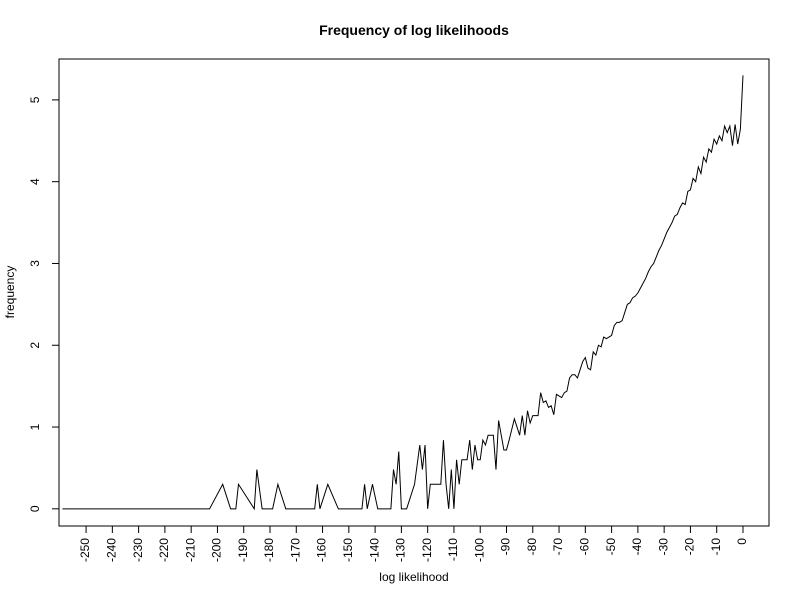 This screenshot has width=800, height=600. Describe the element at coordinates (85, 550) in the screenshot. I see `x-tick-label: -250` at that location.